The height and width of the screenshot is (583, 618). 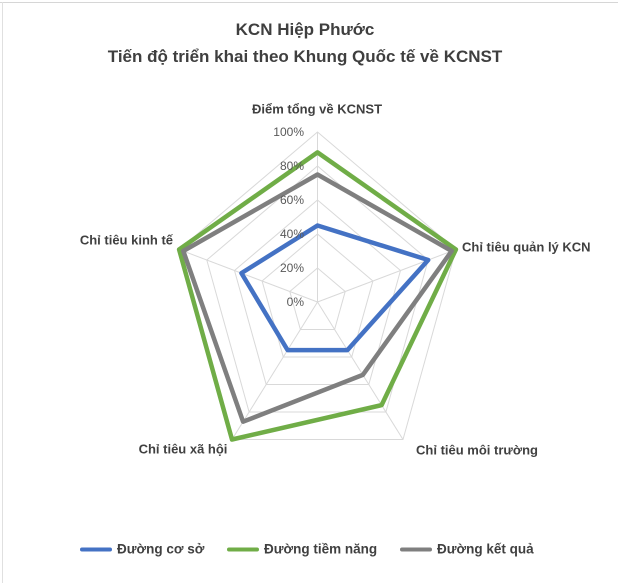 What do you see at coordinates (477, 450) in the screenshot?
I see `axis-label-2: Chỉ tiêu môi trường` at bounding box center [477, 450].